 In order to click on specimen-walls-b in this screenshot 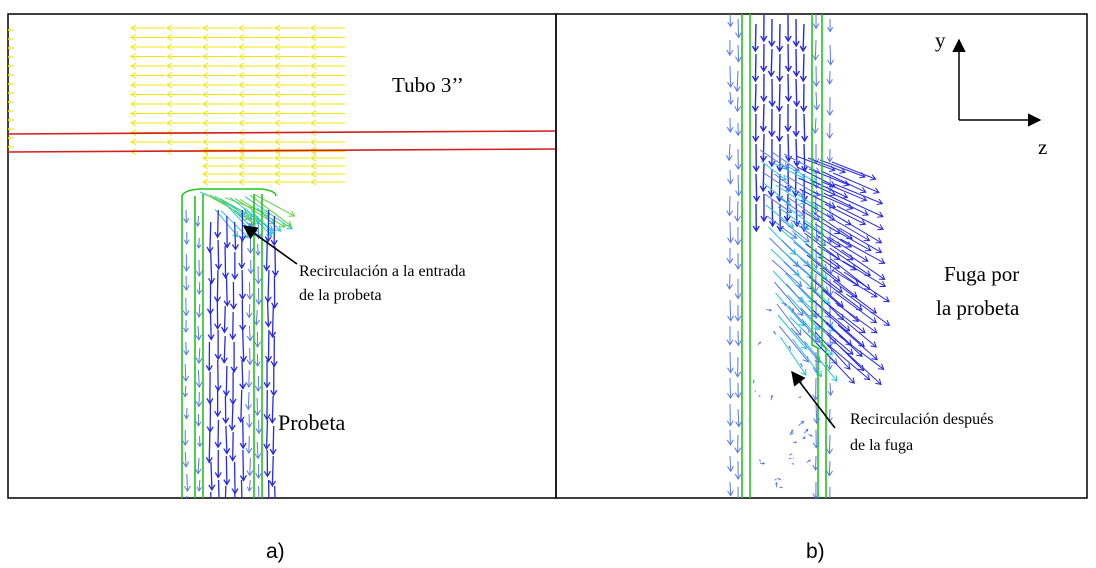, I will do `click(784, 256)`.